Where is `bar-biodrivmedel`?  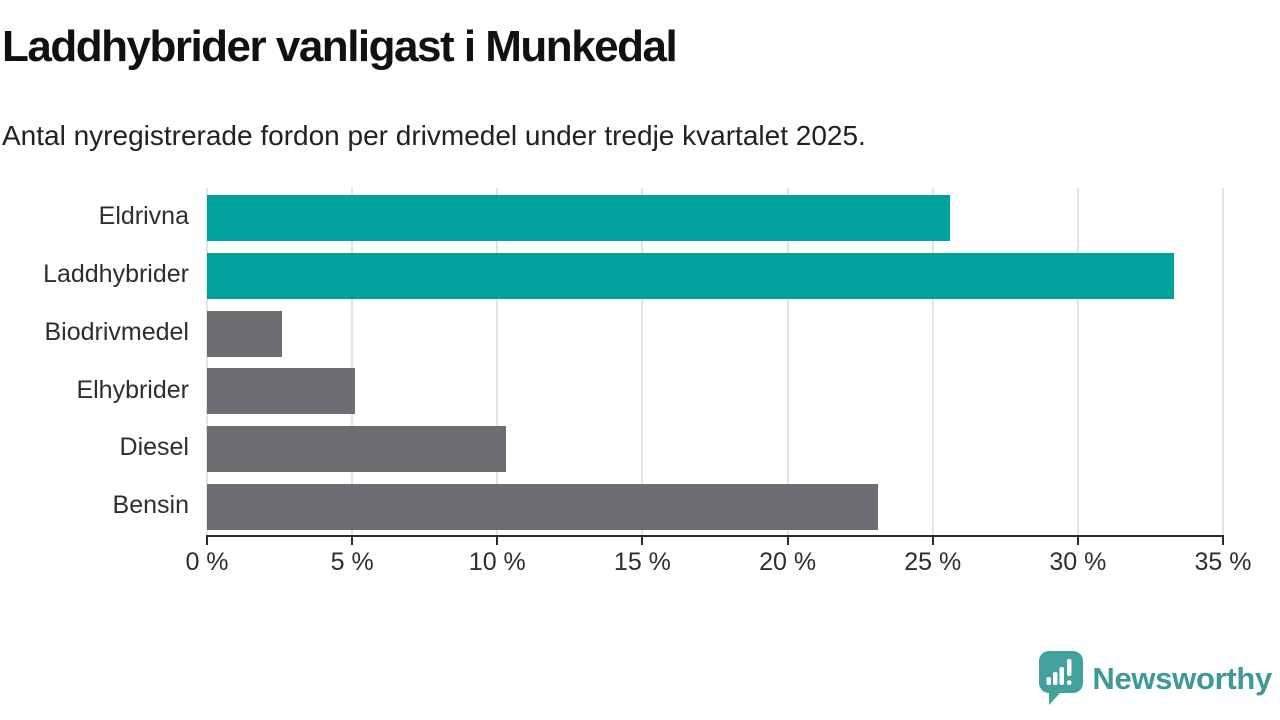 bar-biodrivmedel is located at coordinates (245, 333).